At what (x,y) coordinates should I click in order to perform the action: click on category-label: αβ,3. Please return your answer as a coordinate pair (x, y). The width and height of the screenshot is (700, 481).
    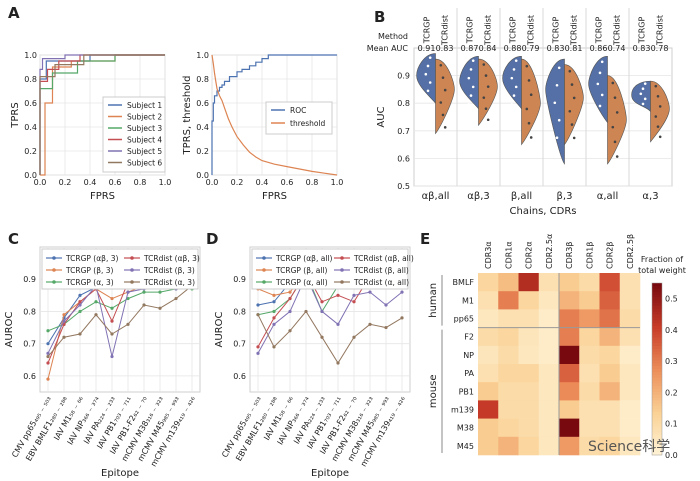
    Looking at the image, I should click on (478, 196).